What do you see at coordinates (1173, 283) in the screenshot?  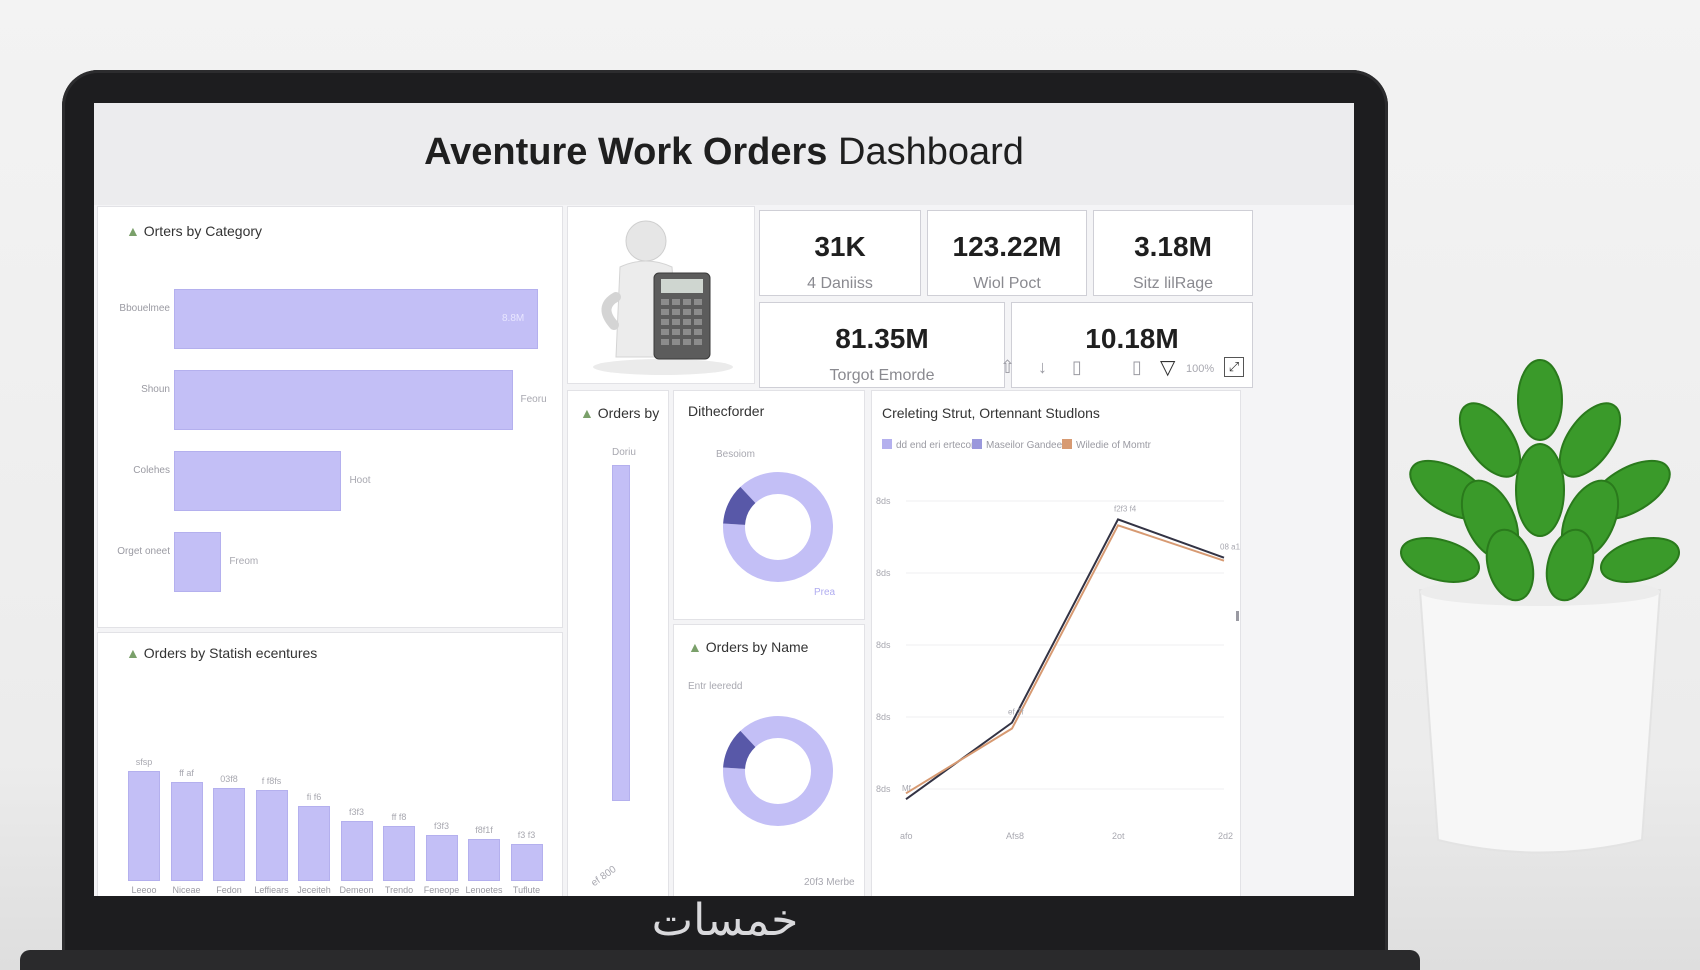 I see `kpi-label: Sitz lilRage` at bounding box center [1173, 283].